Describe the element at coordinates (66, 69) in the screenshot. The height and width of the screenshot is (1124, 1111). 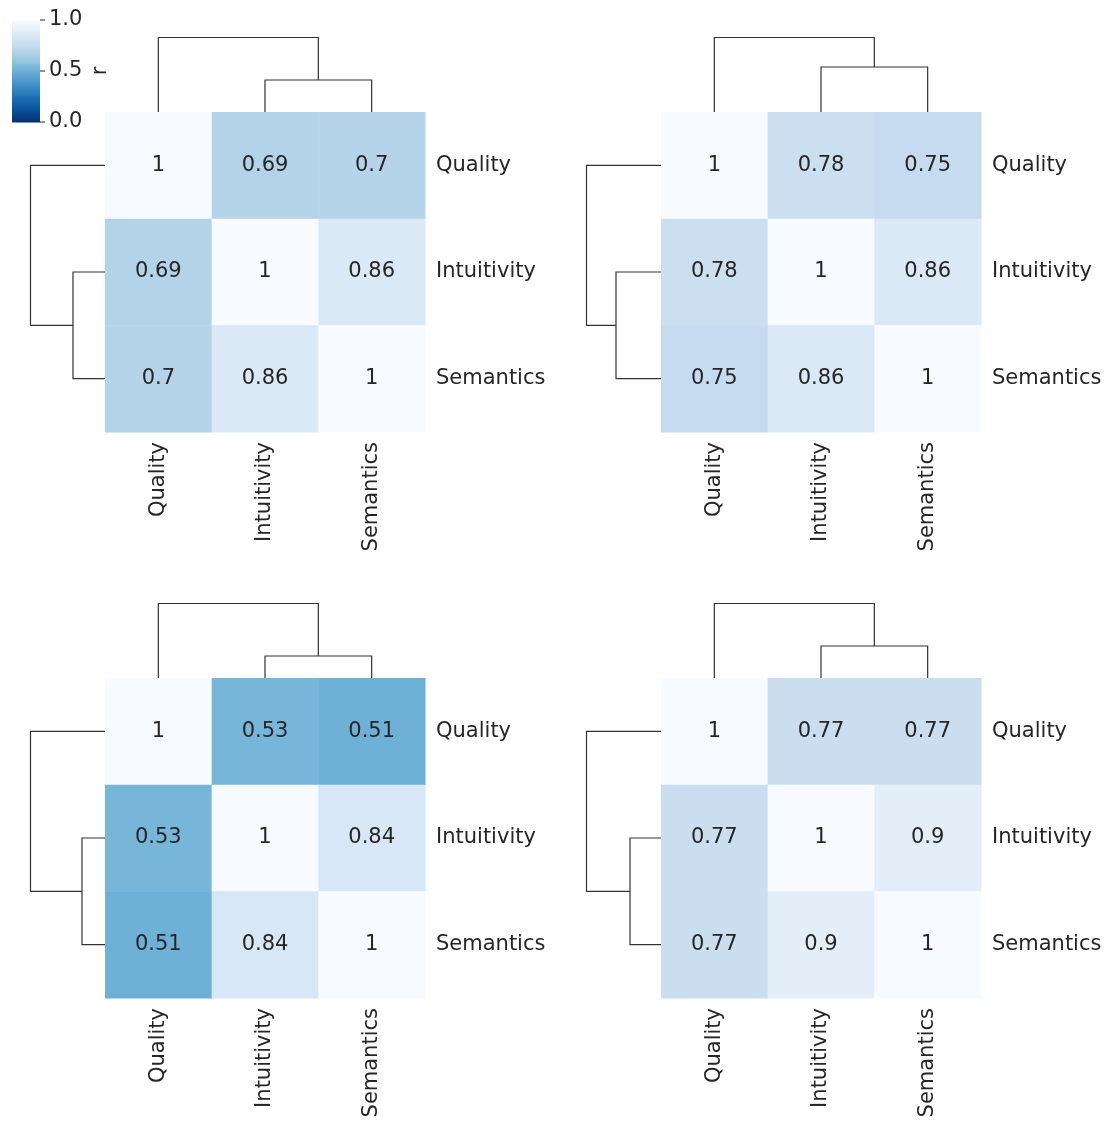
I see `color-bar-label: 0.5` at that location.